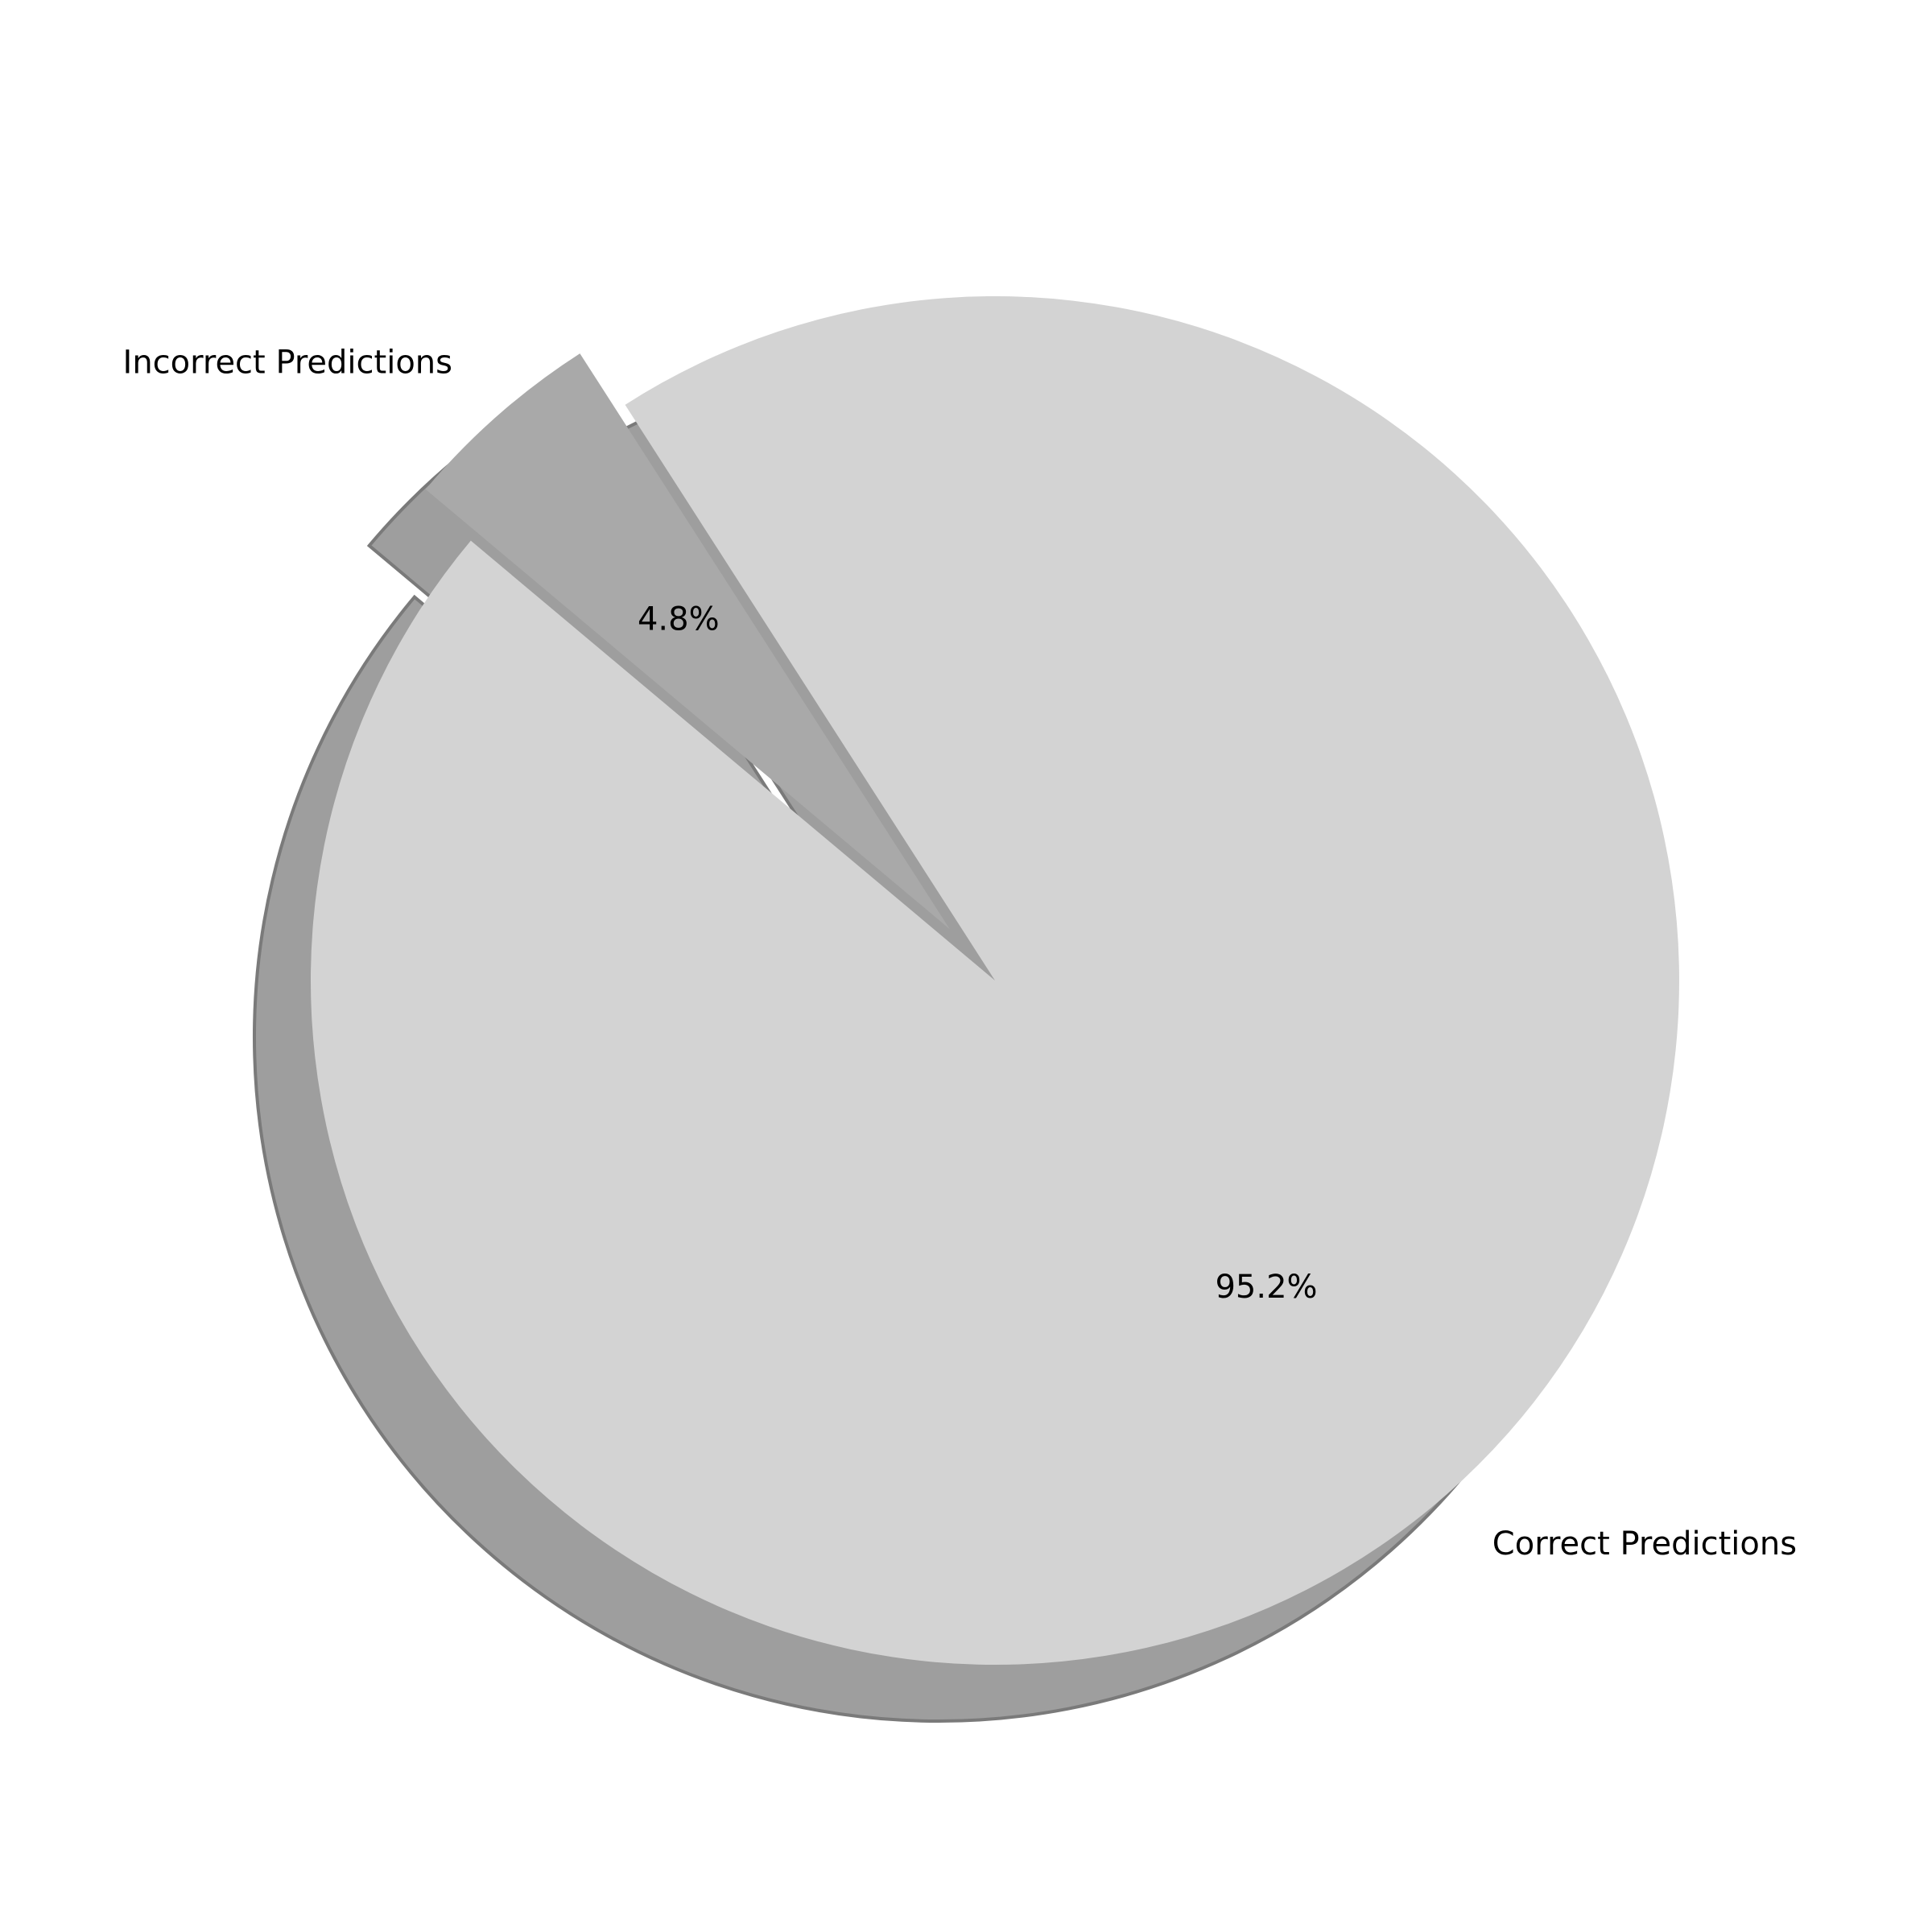 The height and width of the screenshot is (1932, 1932). What do you see at coordinates (1644, 1544) in the screenshot?
I see `category-label-correct-predictions: Correct Predictions` at bounding box center [1644, 1544].